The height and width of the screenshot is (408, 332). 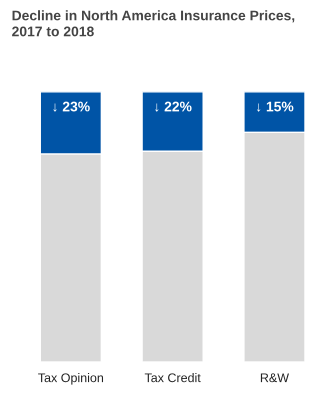 What do you see at coordinates (275, 107) in the screenshot?
I see `data-label: ↓ 15%` at bounding box center [275, 107].